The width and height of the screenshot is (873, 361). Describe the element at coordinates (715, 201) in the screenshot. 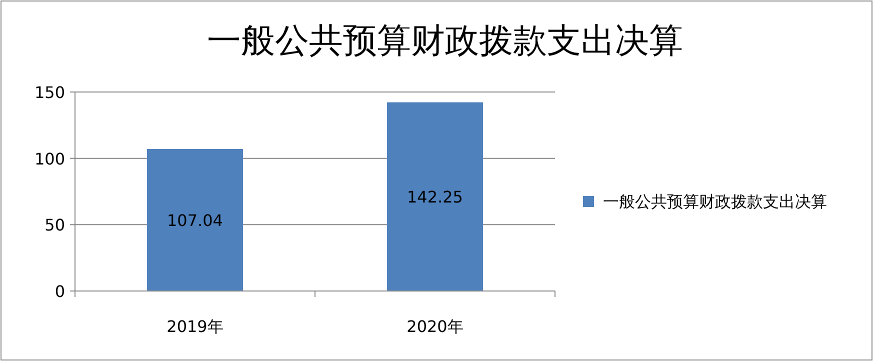

I see `legend-label: 一般公共预算财政拨款支出决算` at that location.